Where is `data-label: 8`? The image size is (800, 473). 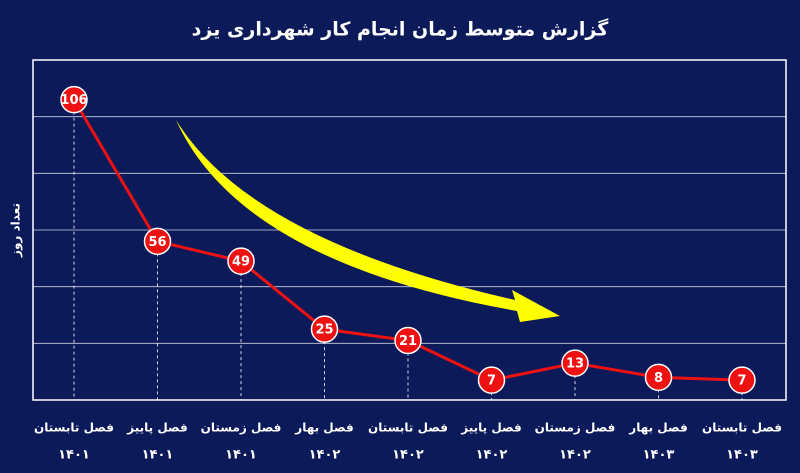
data-label: 8 is located at coordinates (658, 378).